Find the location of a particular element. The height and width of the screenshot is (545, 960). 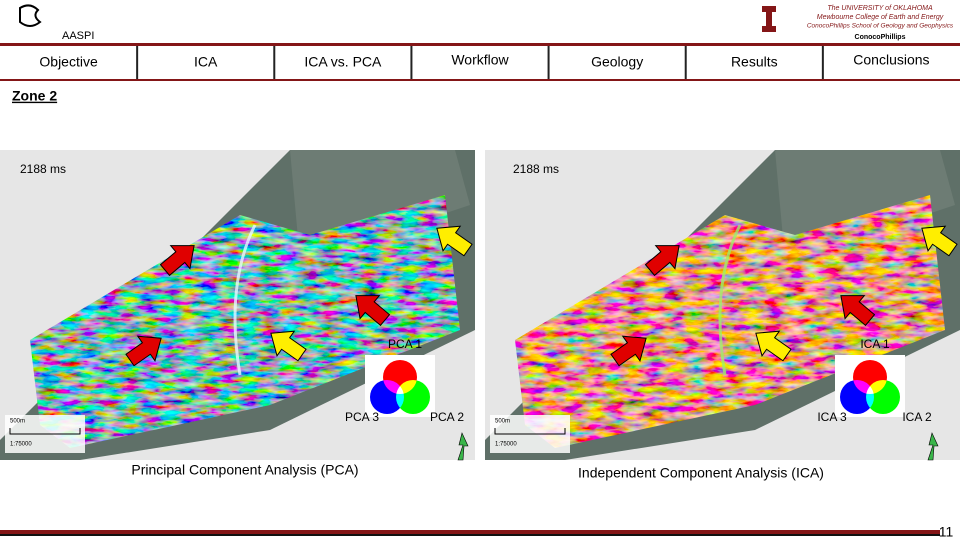

logo-mark is located at coordinates (30, 15).